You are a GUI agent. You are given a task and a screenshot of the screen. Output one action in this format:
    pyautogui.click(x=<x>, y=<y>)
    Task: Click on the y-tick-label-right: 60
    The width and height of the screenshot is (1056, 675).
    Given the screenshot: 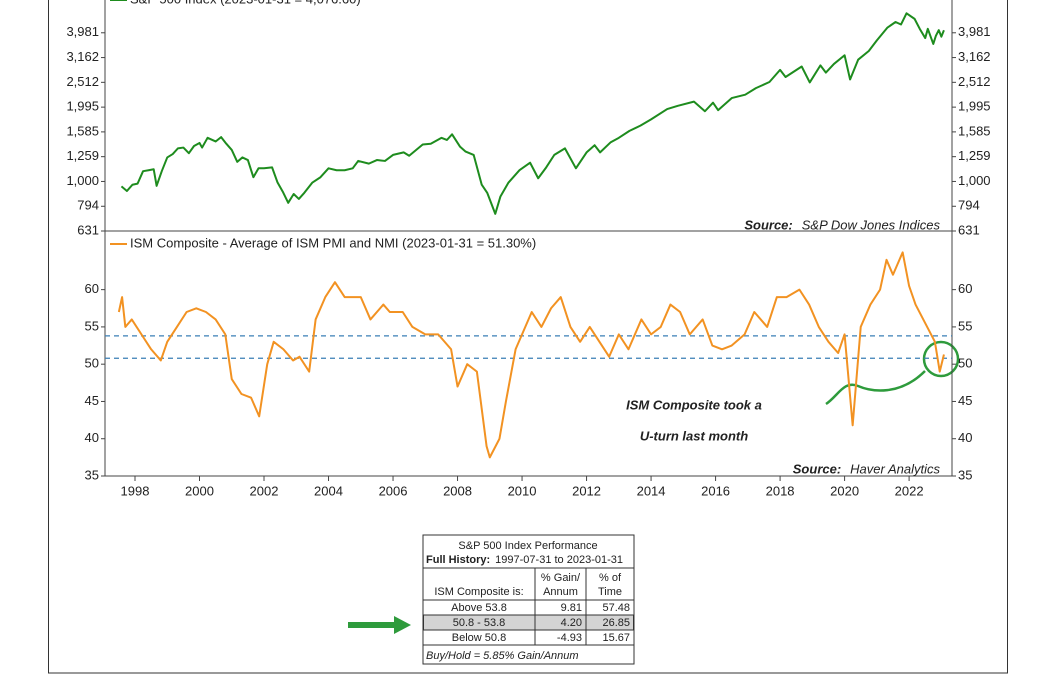 What is the action you would take?
    pyautogui.click(x=965, y=288)
    